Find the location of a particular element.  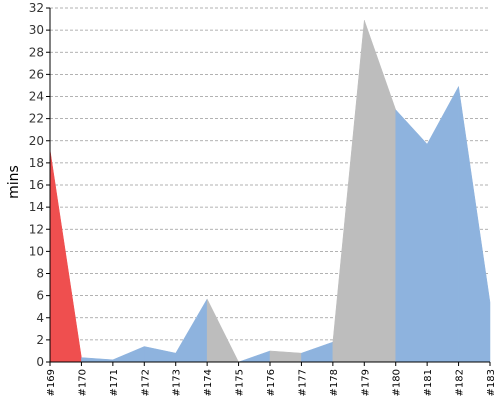

x-tick-label: #182 is located at coordinates (460, 382).